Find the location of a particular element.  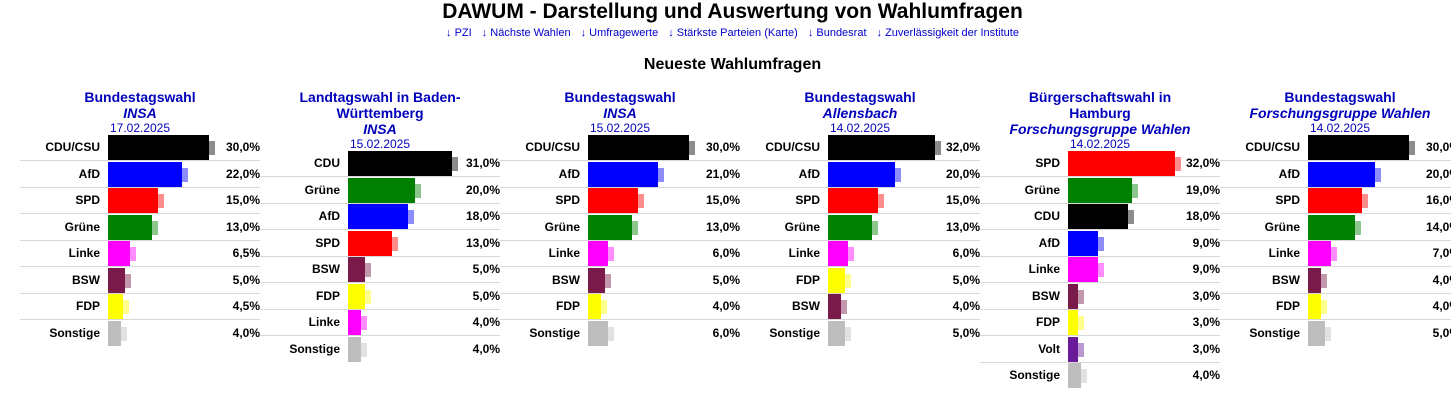

poll-institute-link: Allensbach is located at coordinates (860, 113).